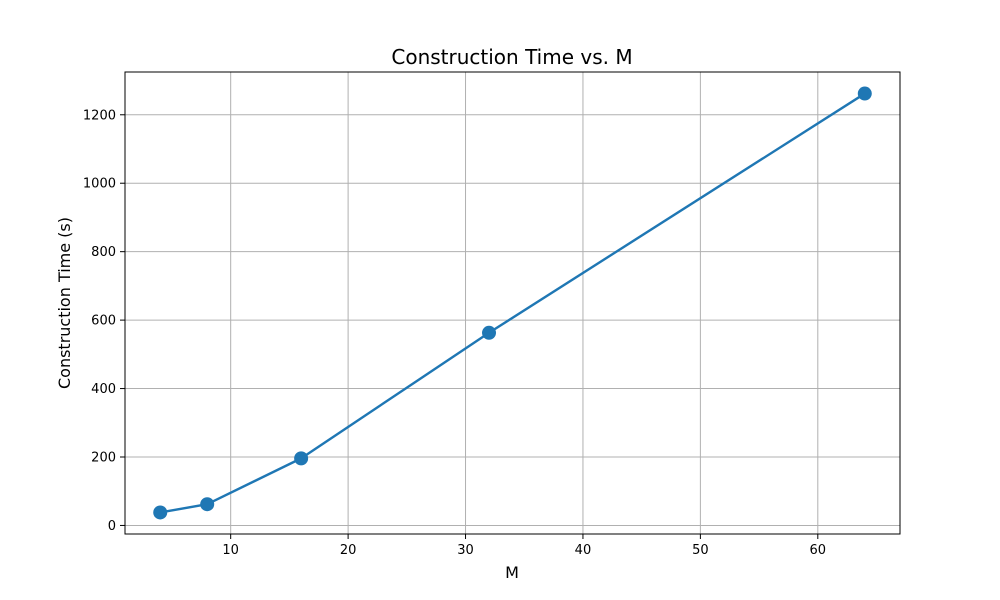  I want to click on y-tick-label: 200, so click(103, 458).